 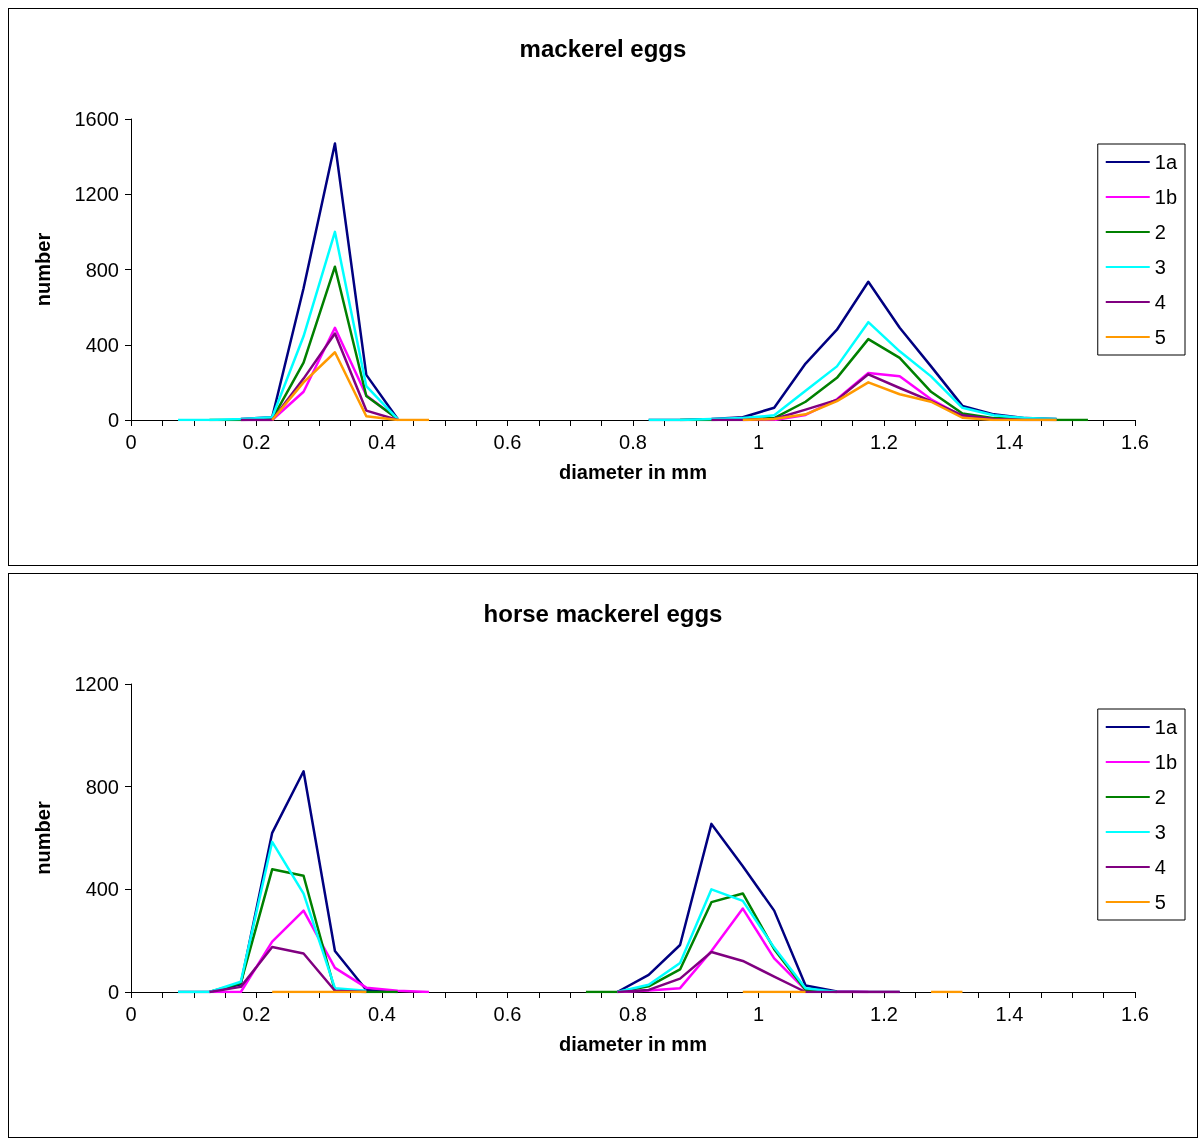 I want to click on chart-title: mackerel eggs, so click(x=603, y=48).